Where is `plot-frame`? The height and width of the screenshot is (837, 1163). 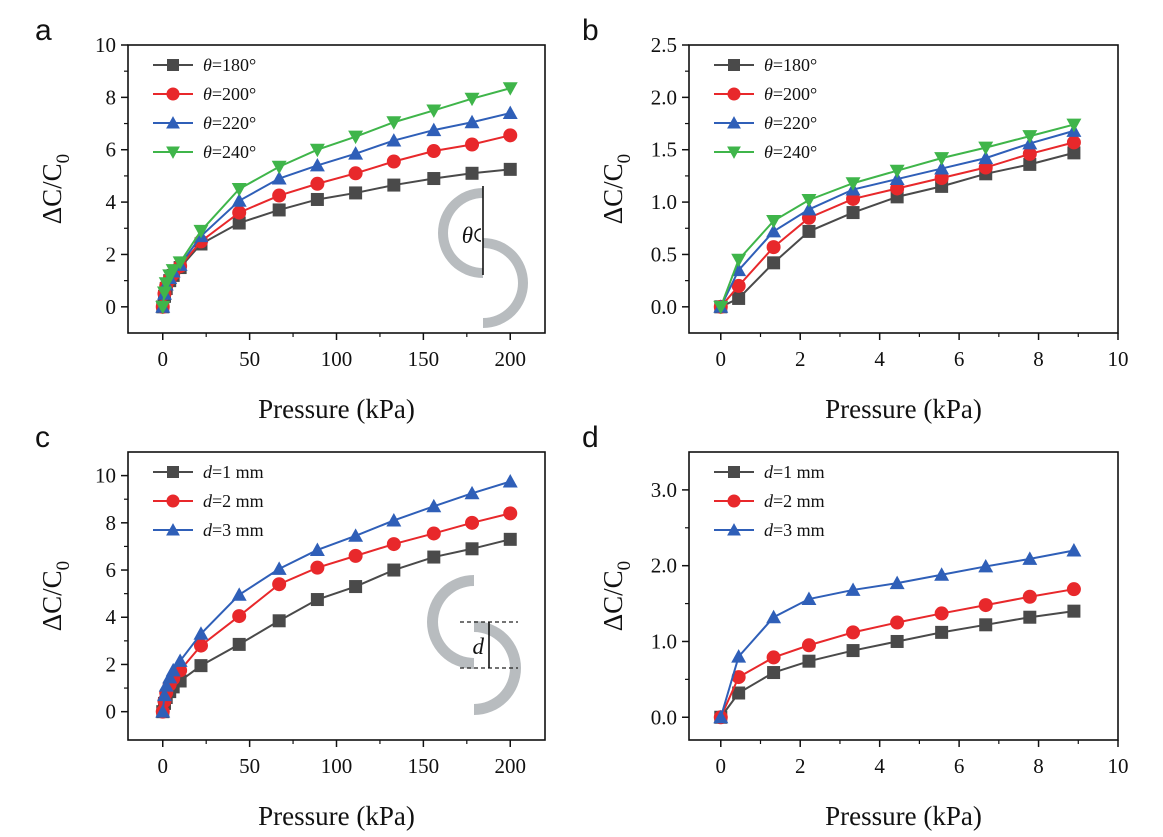
plot-frame is located at coordinates (336, 596).